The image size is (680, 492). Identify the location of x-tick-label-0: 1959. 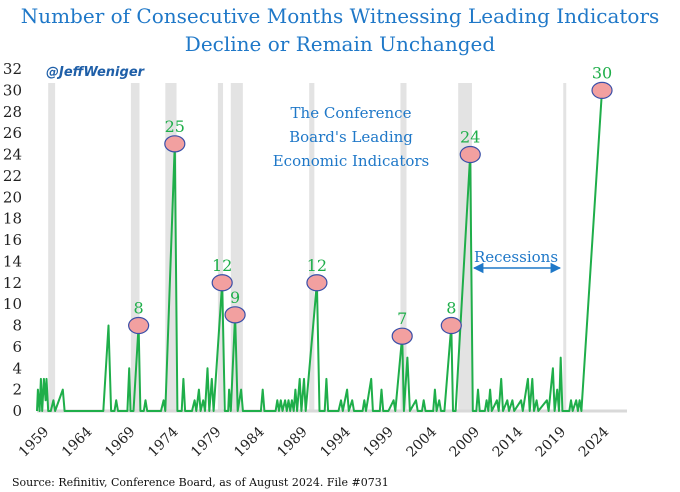
(34, 442).